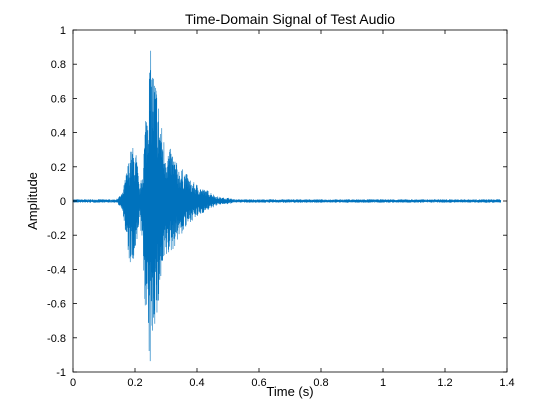 The width and height of the screenshot is (560, 420). Describe the element at coordinates (56, 305) in the screenshot. I see `y-tick-label: -0.6` at that location.